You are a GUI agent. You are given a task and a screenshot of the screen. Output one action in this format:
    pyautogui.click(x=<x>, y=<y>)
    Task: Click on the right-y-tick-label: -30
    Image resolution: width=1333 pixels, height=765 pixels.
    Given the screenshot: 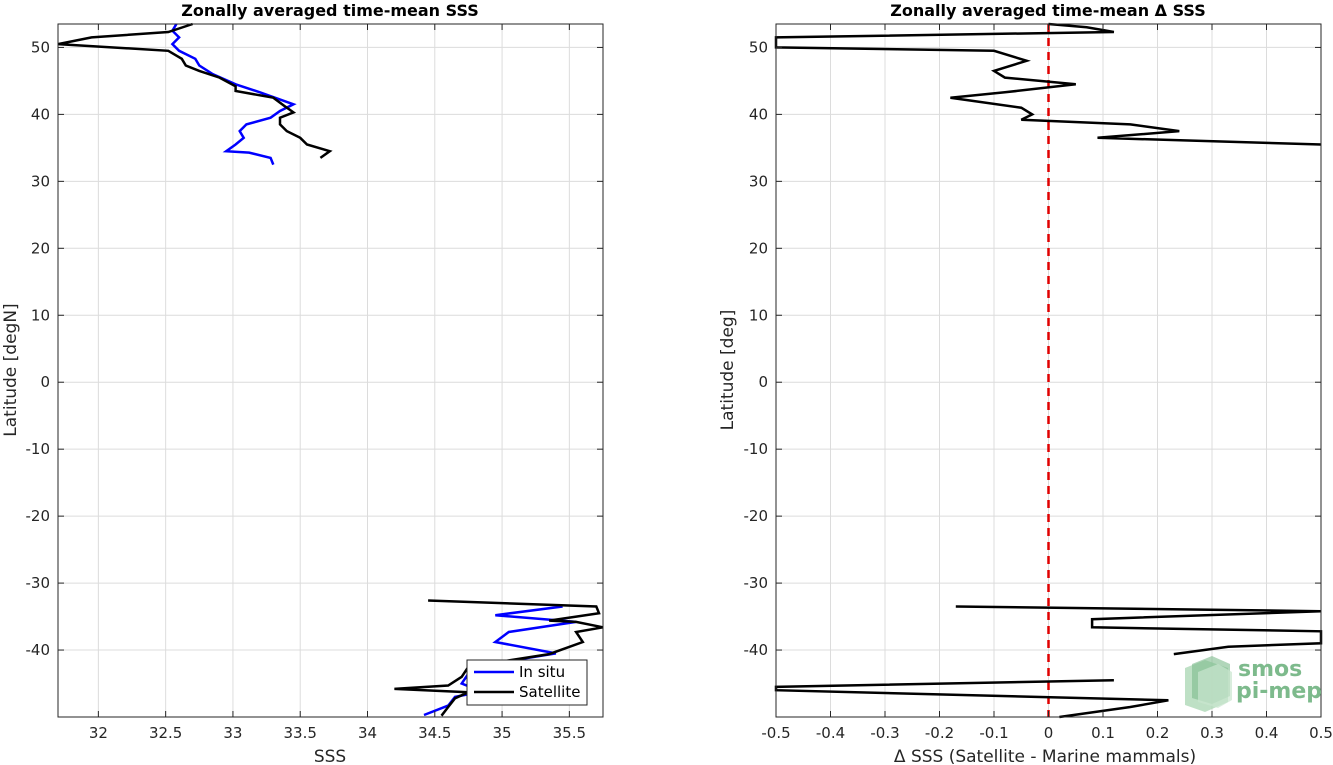 What is the action you would take?
    pyautogui.click(x=756, y=583)
    